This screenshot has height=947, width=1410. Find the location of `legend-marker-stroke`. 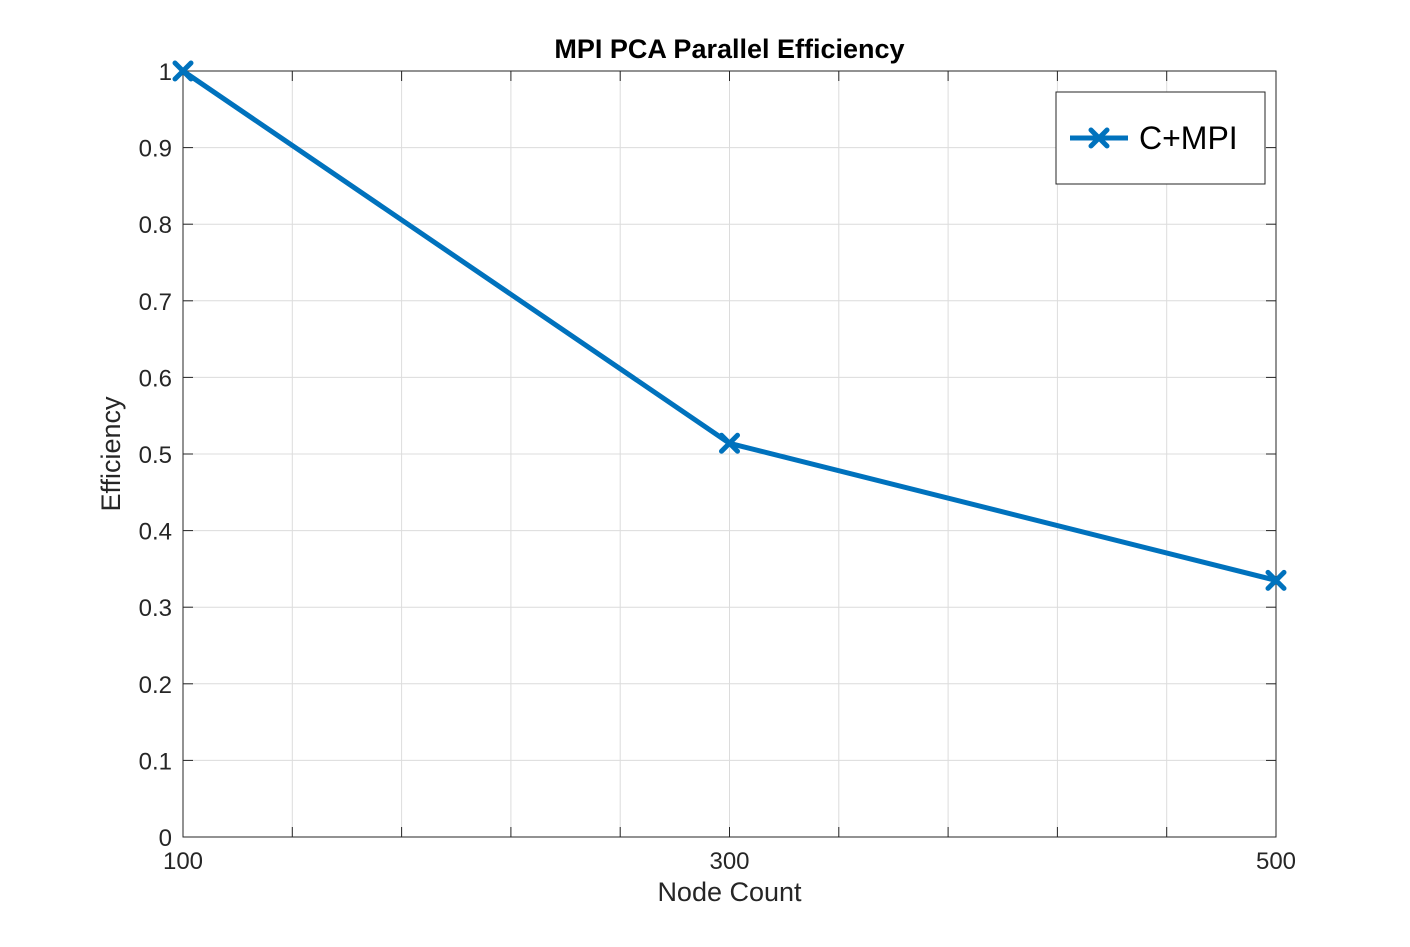

legend-marker-stroke is located at coordinates (1099, 138).